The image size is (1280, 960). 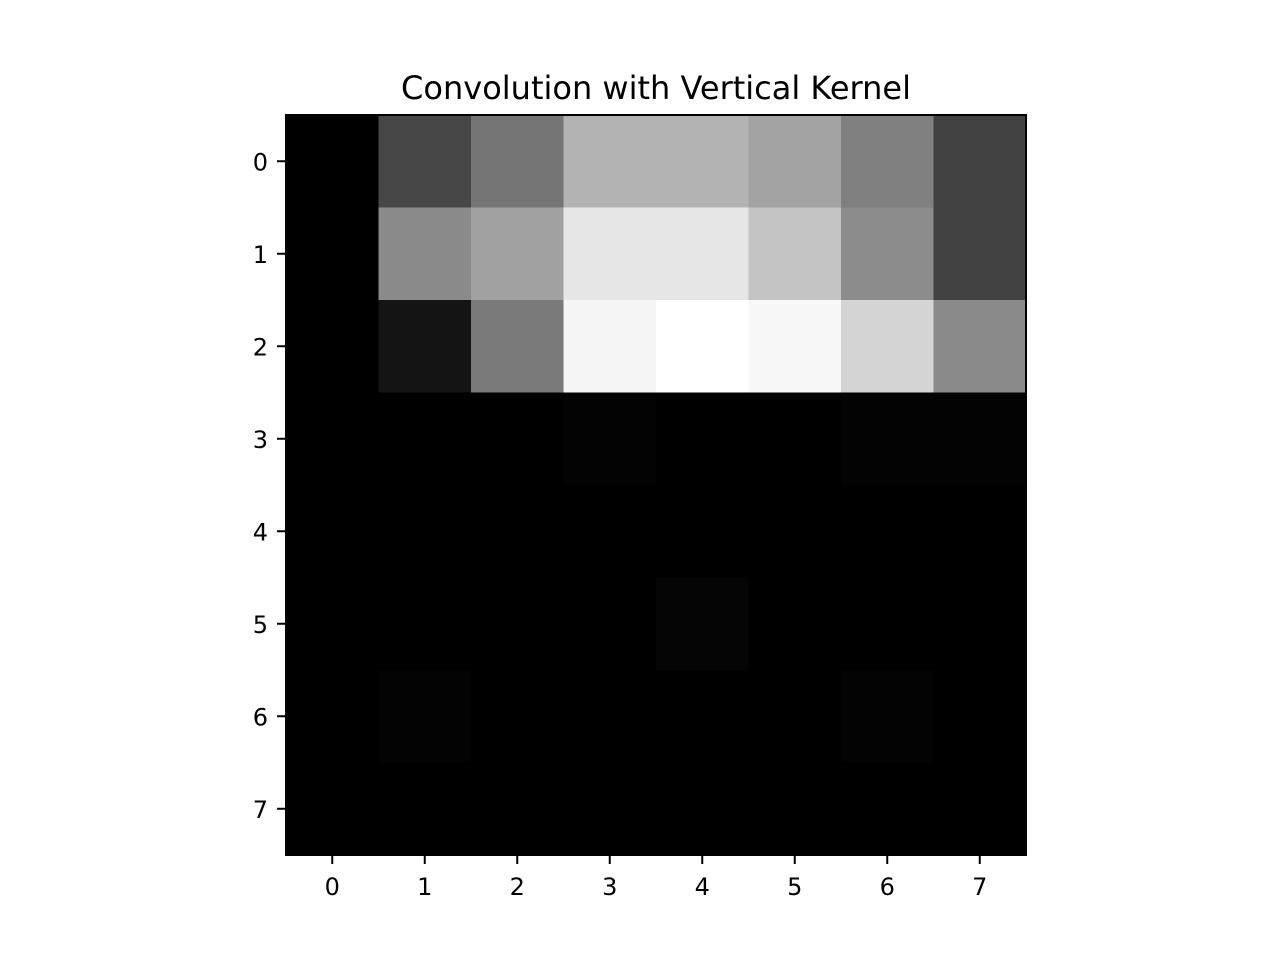 I want to click on heatmap-cell-r4-c4, so click(x=703, y=532).